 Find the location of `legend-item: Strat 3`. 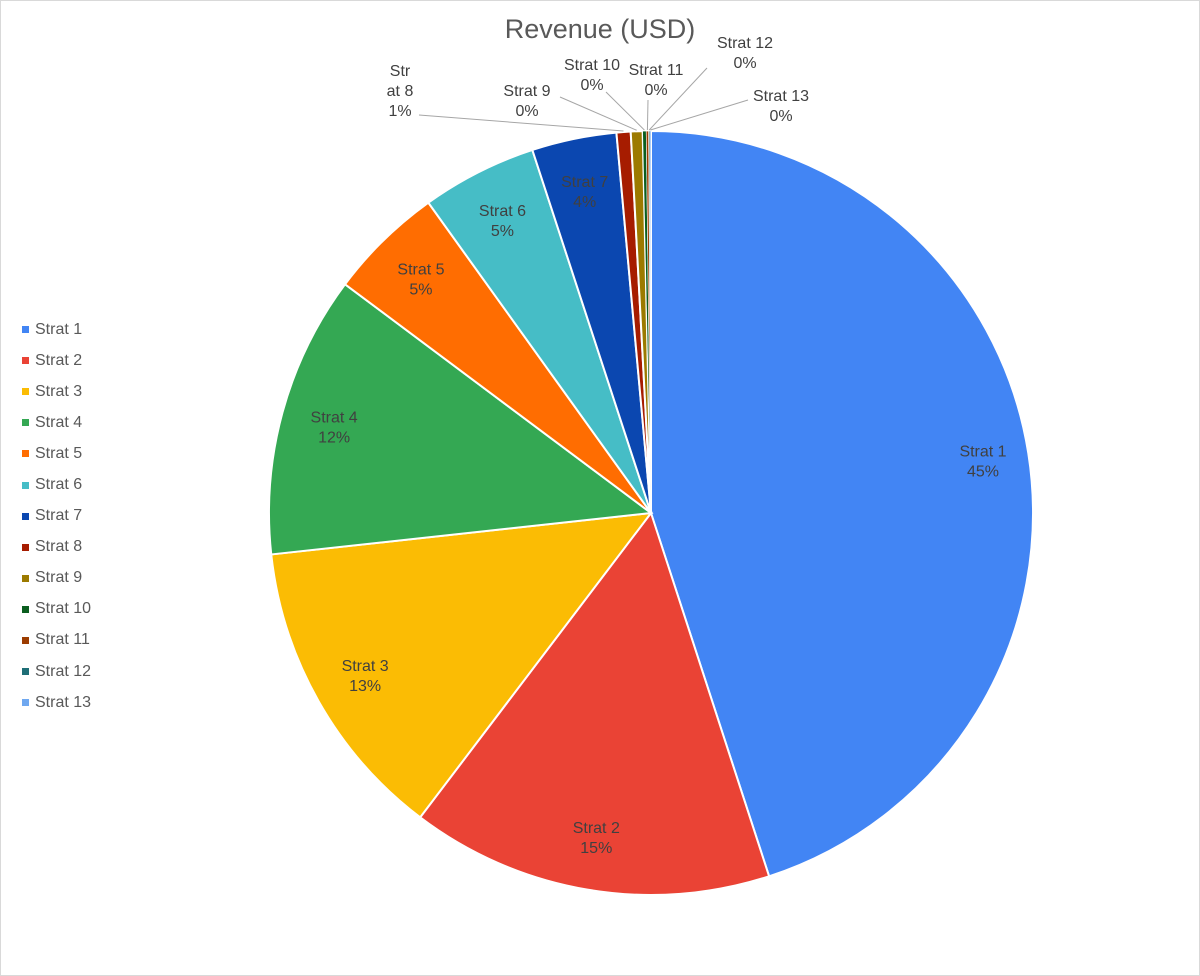

legend-item: Strat 3 is located at coordinates (56, 391).